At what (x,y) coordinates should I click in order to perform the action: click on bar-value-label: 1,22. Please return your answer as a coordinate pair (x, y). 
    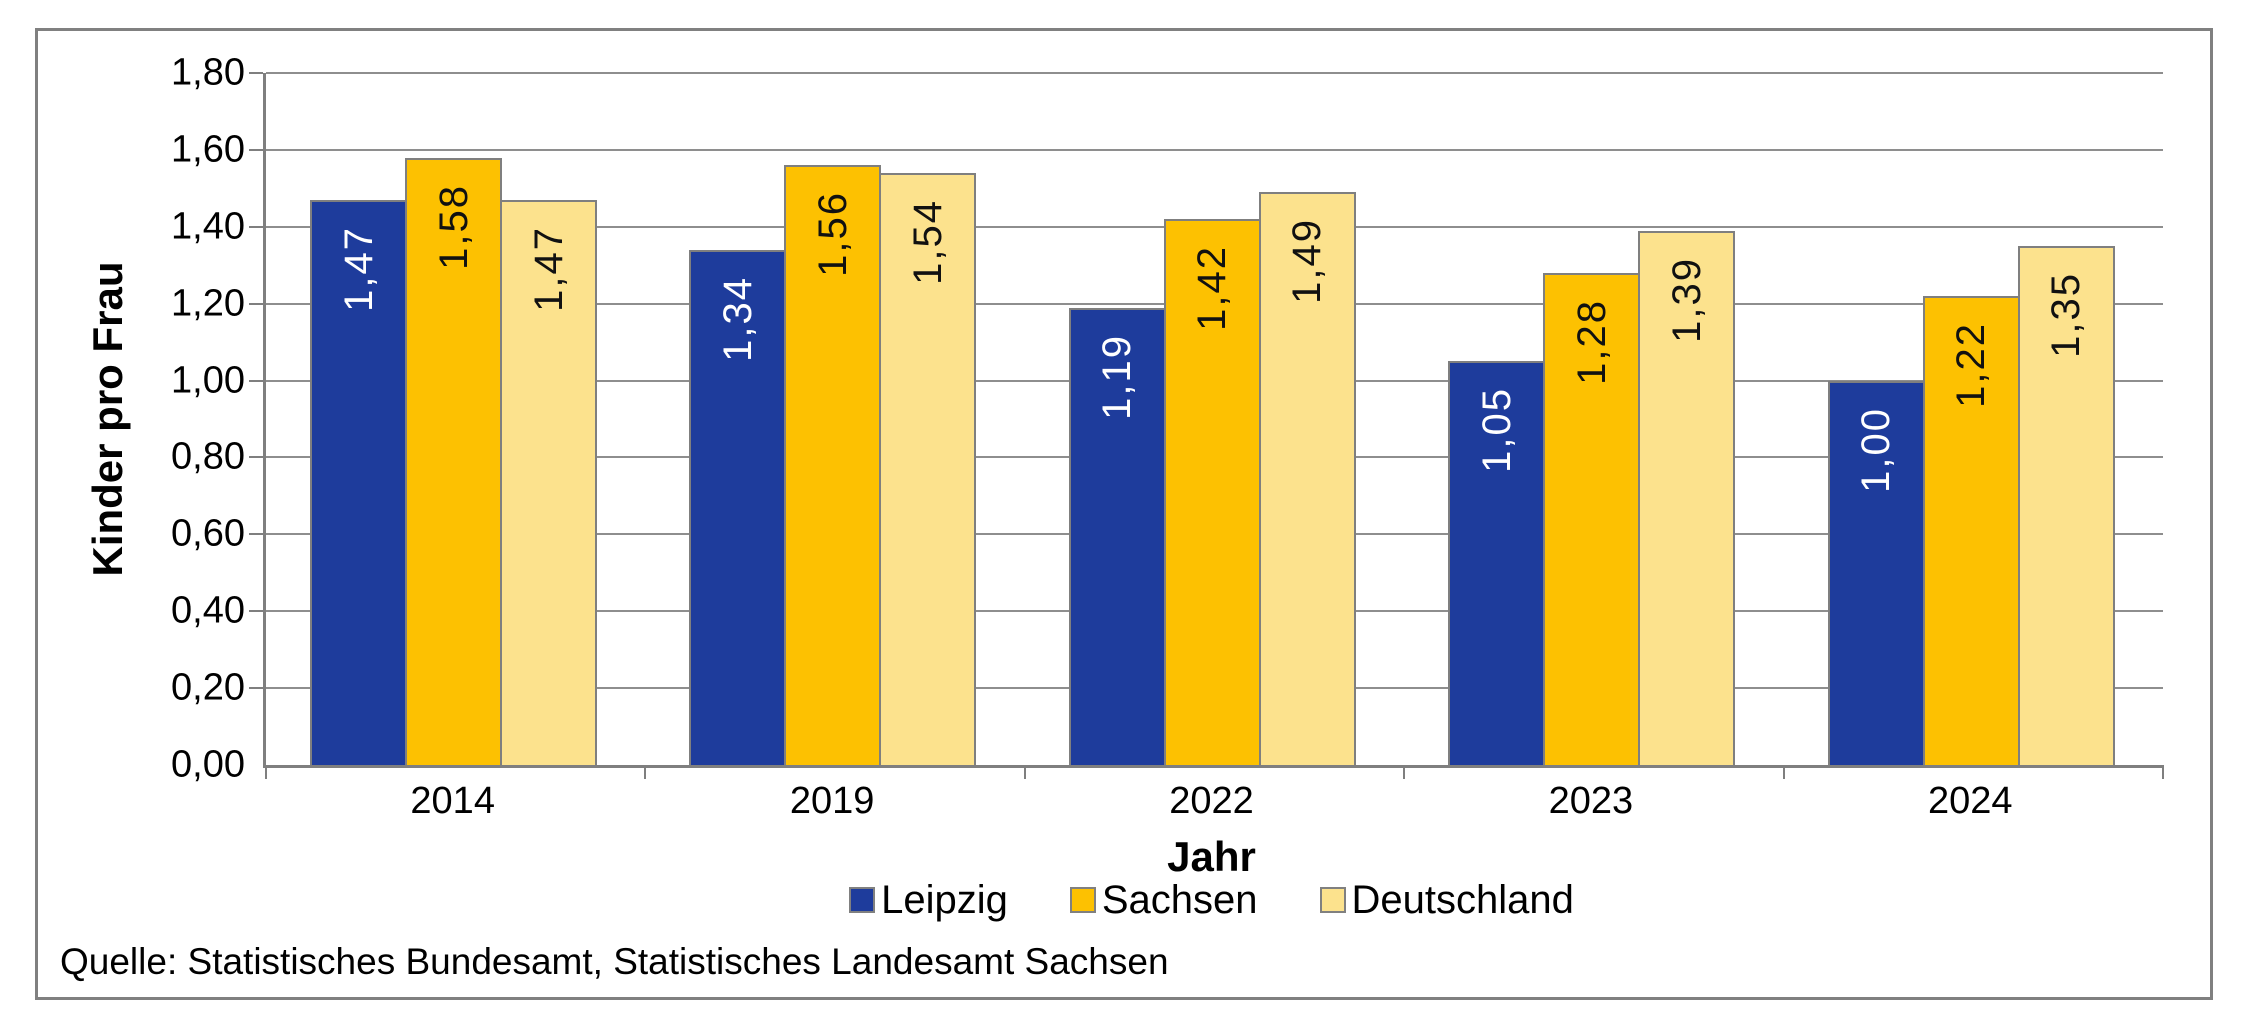
    Looking at the image, I should click on (1971, 364).